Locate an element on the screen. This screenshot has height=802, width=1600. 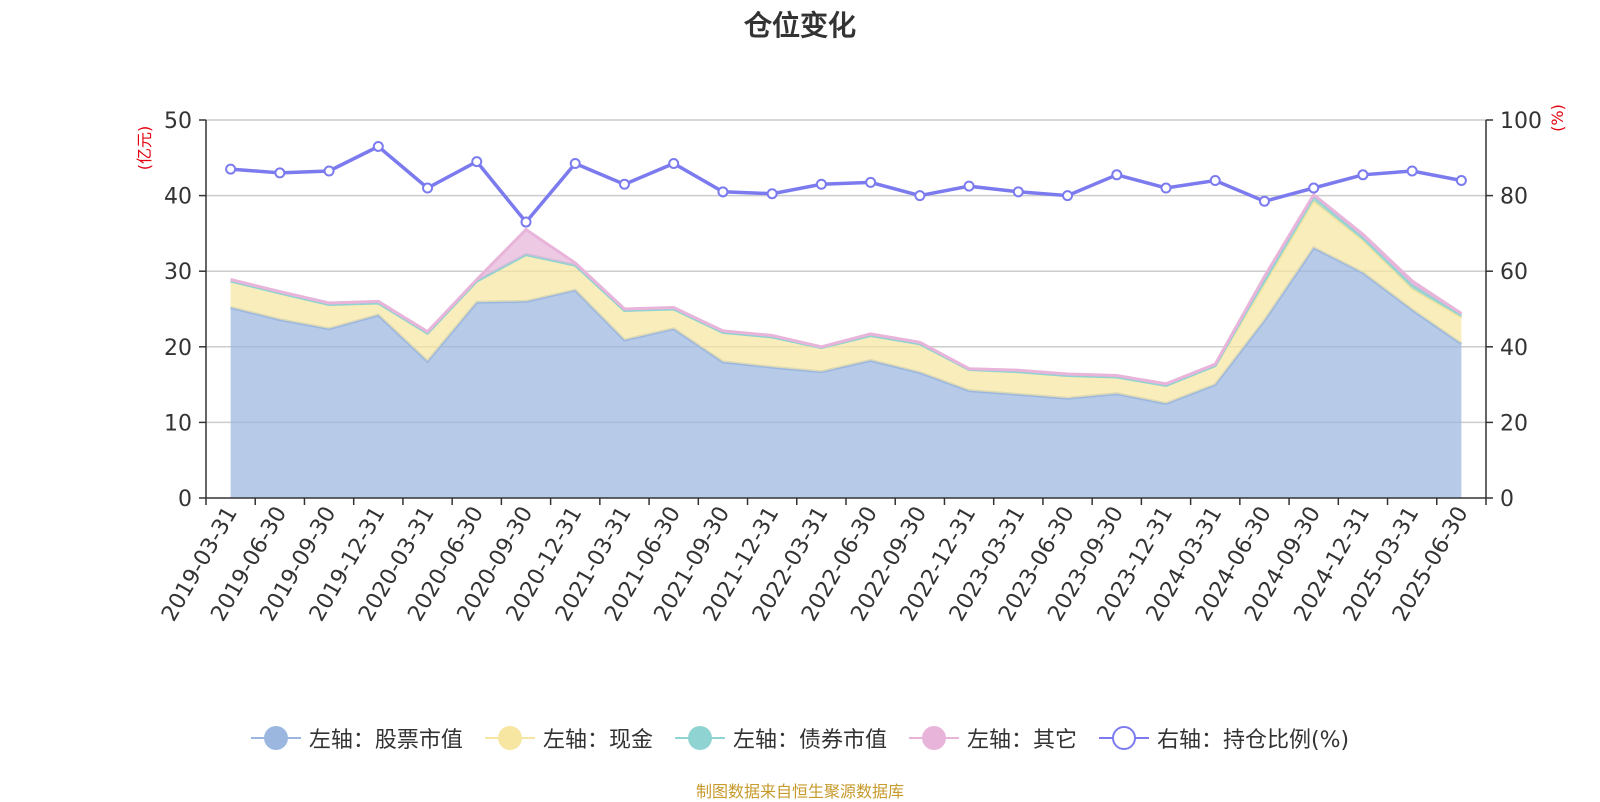
right-axis-unit: (%) is located at coordinates (1557, 118).